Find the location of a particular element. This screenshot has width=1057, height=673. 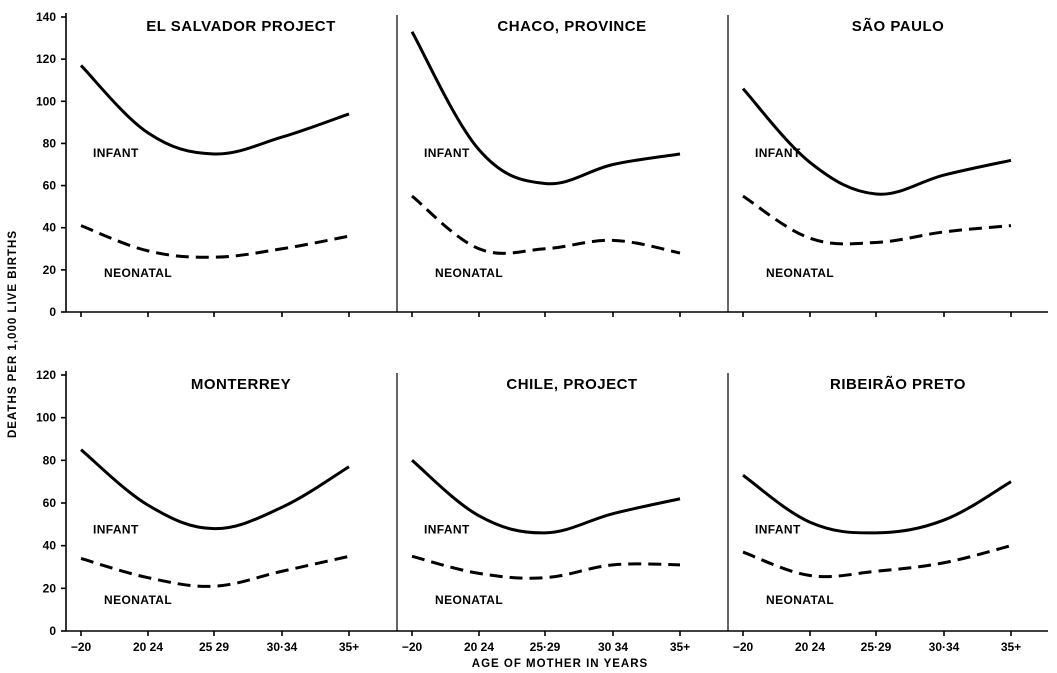

panel-title: MONTERREY is located at coordinates (241, 384).